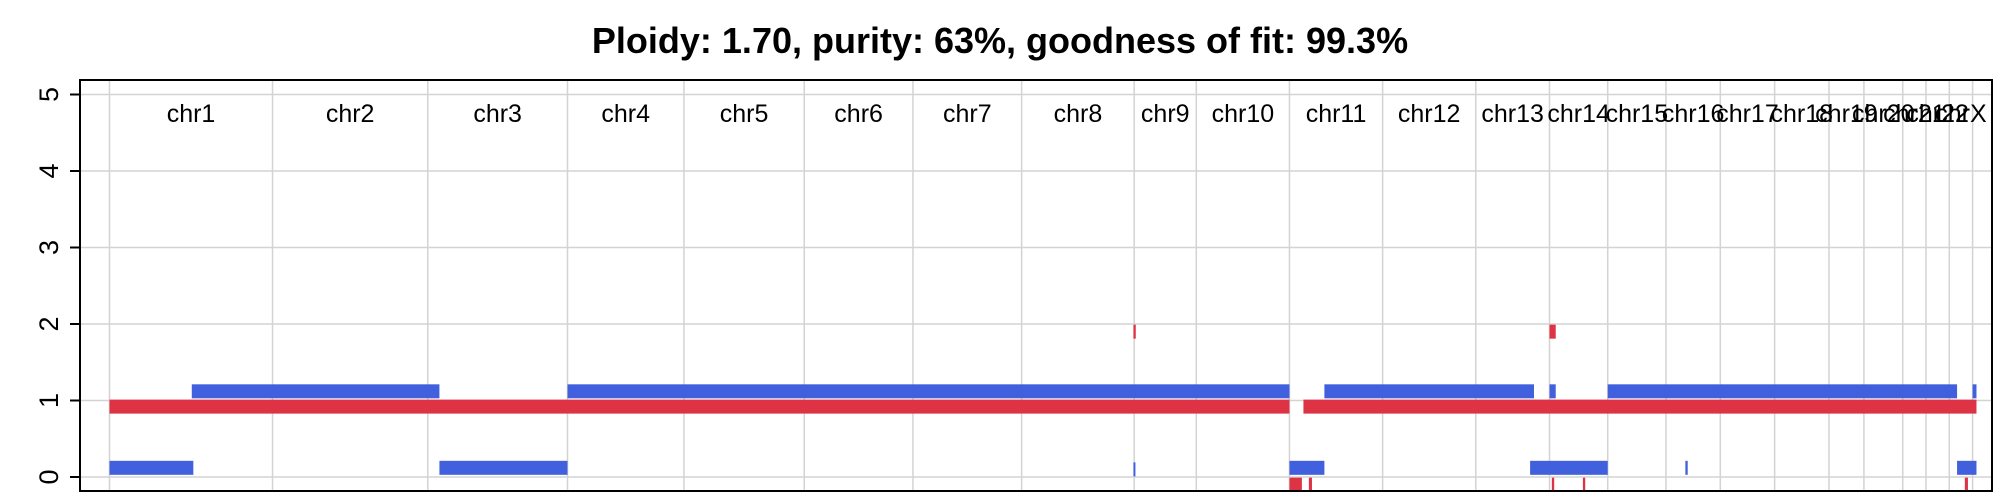 This screenshot has height=500, width=2000. Describe the element at coordinates (1512, 114) in the screenshot. I see `chromosome-label: chr13` at that location.